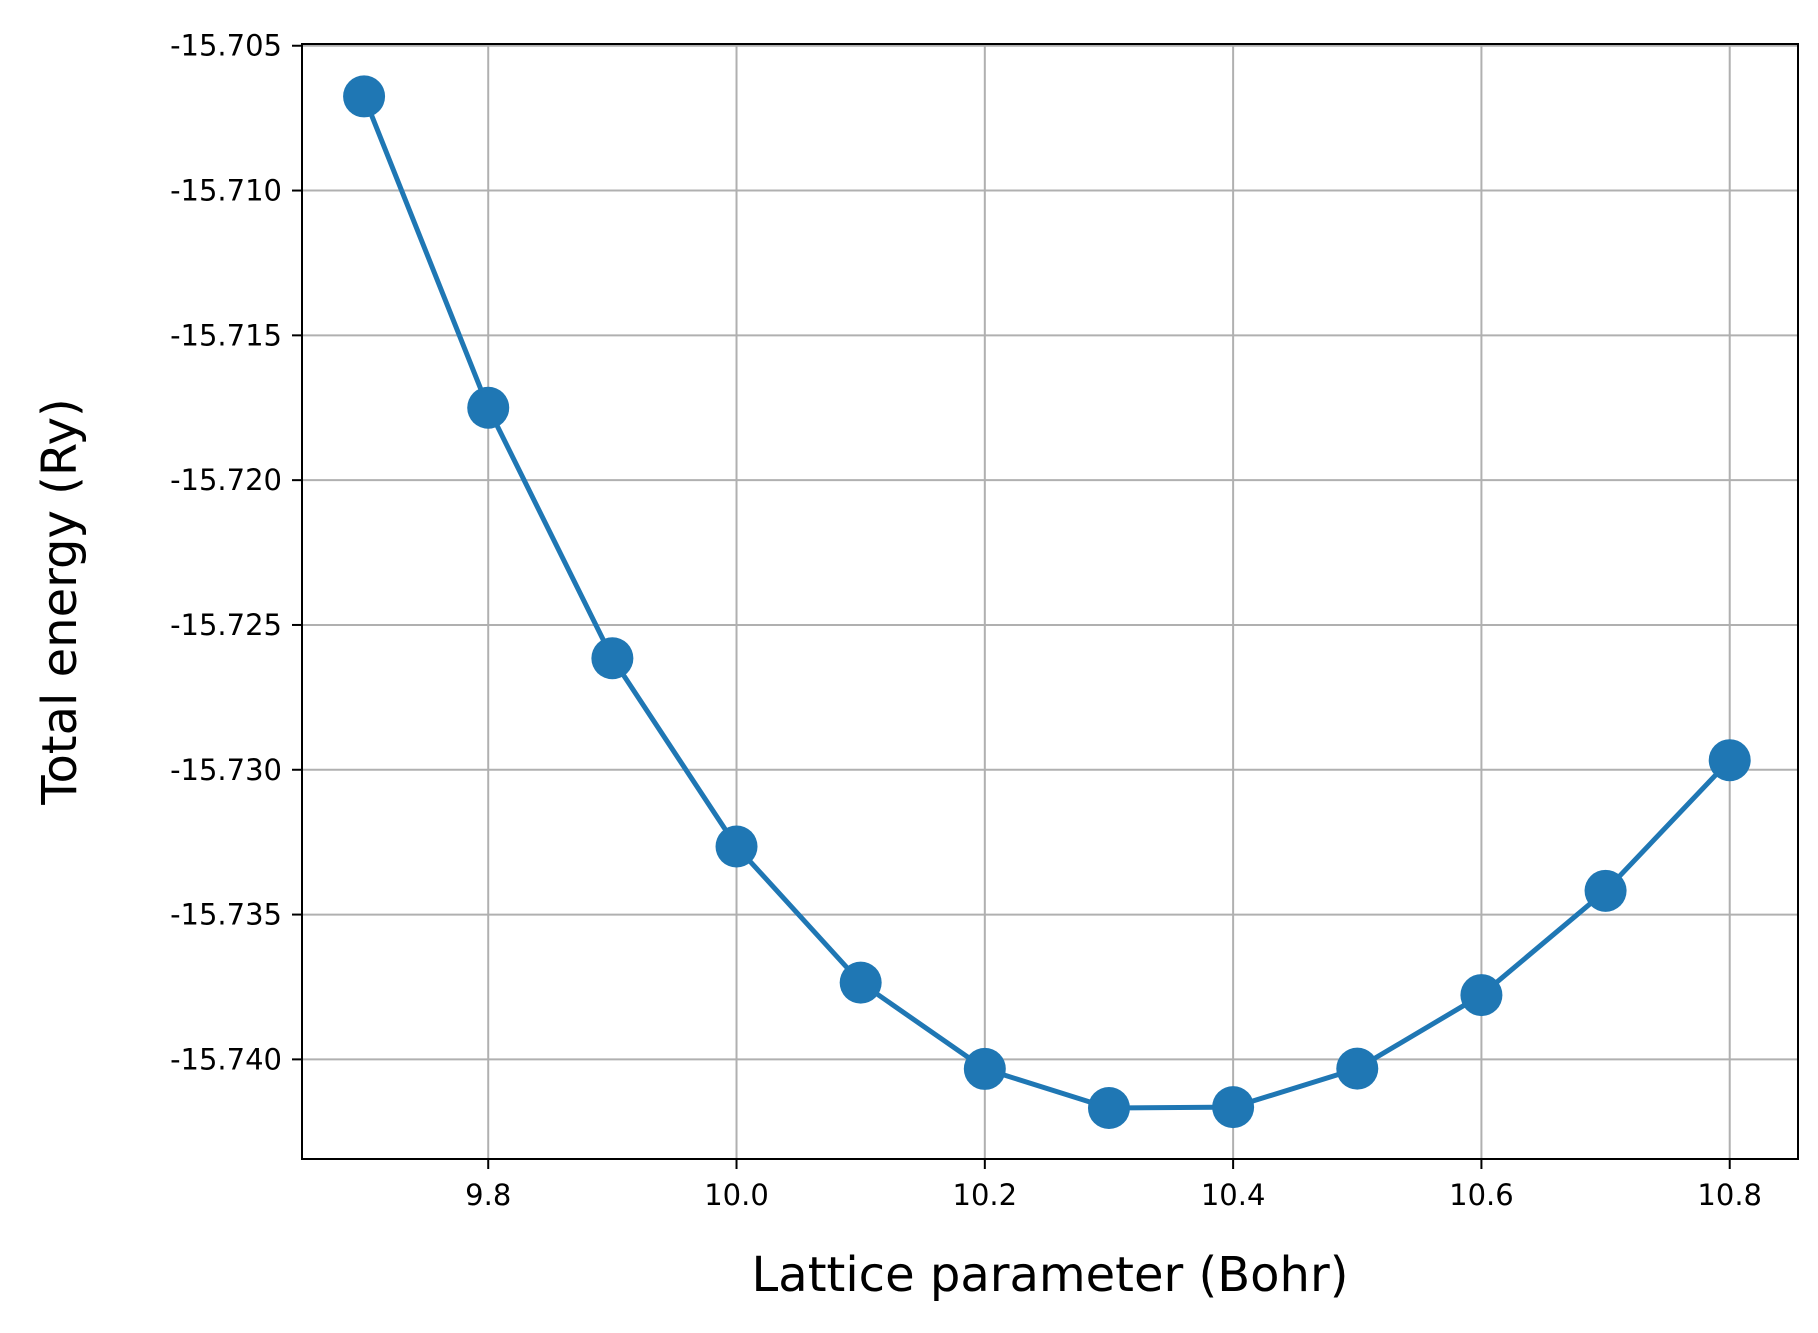 This screenshot has width=1818, height=1333. What do you see at coordinates (1050, 1275) in the screenshot?
I see `x-axis-label: Lattice parameter (Bohr)` at bounding box center [1050, 1275].